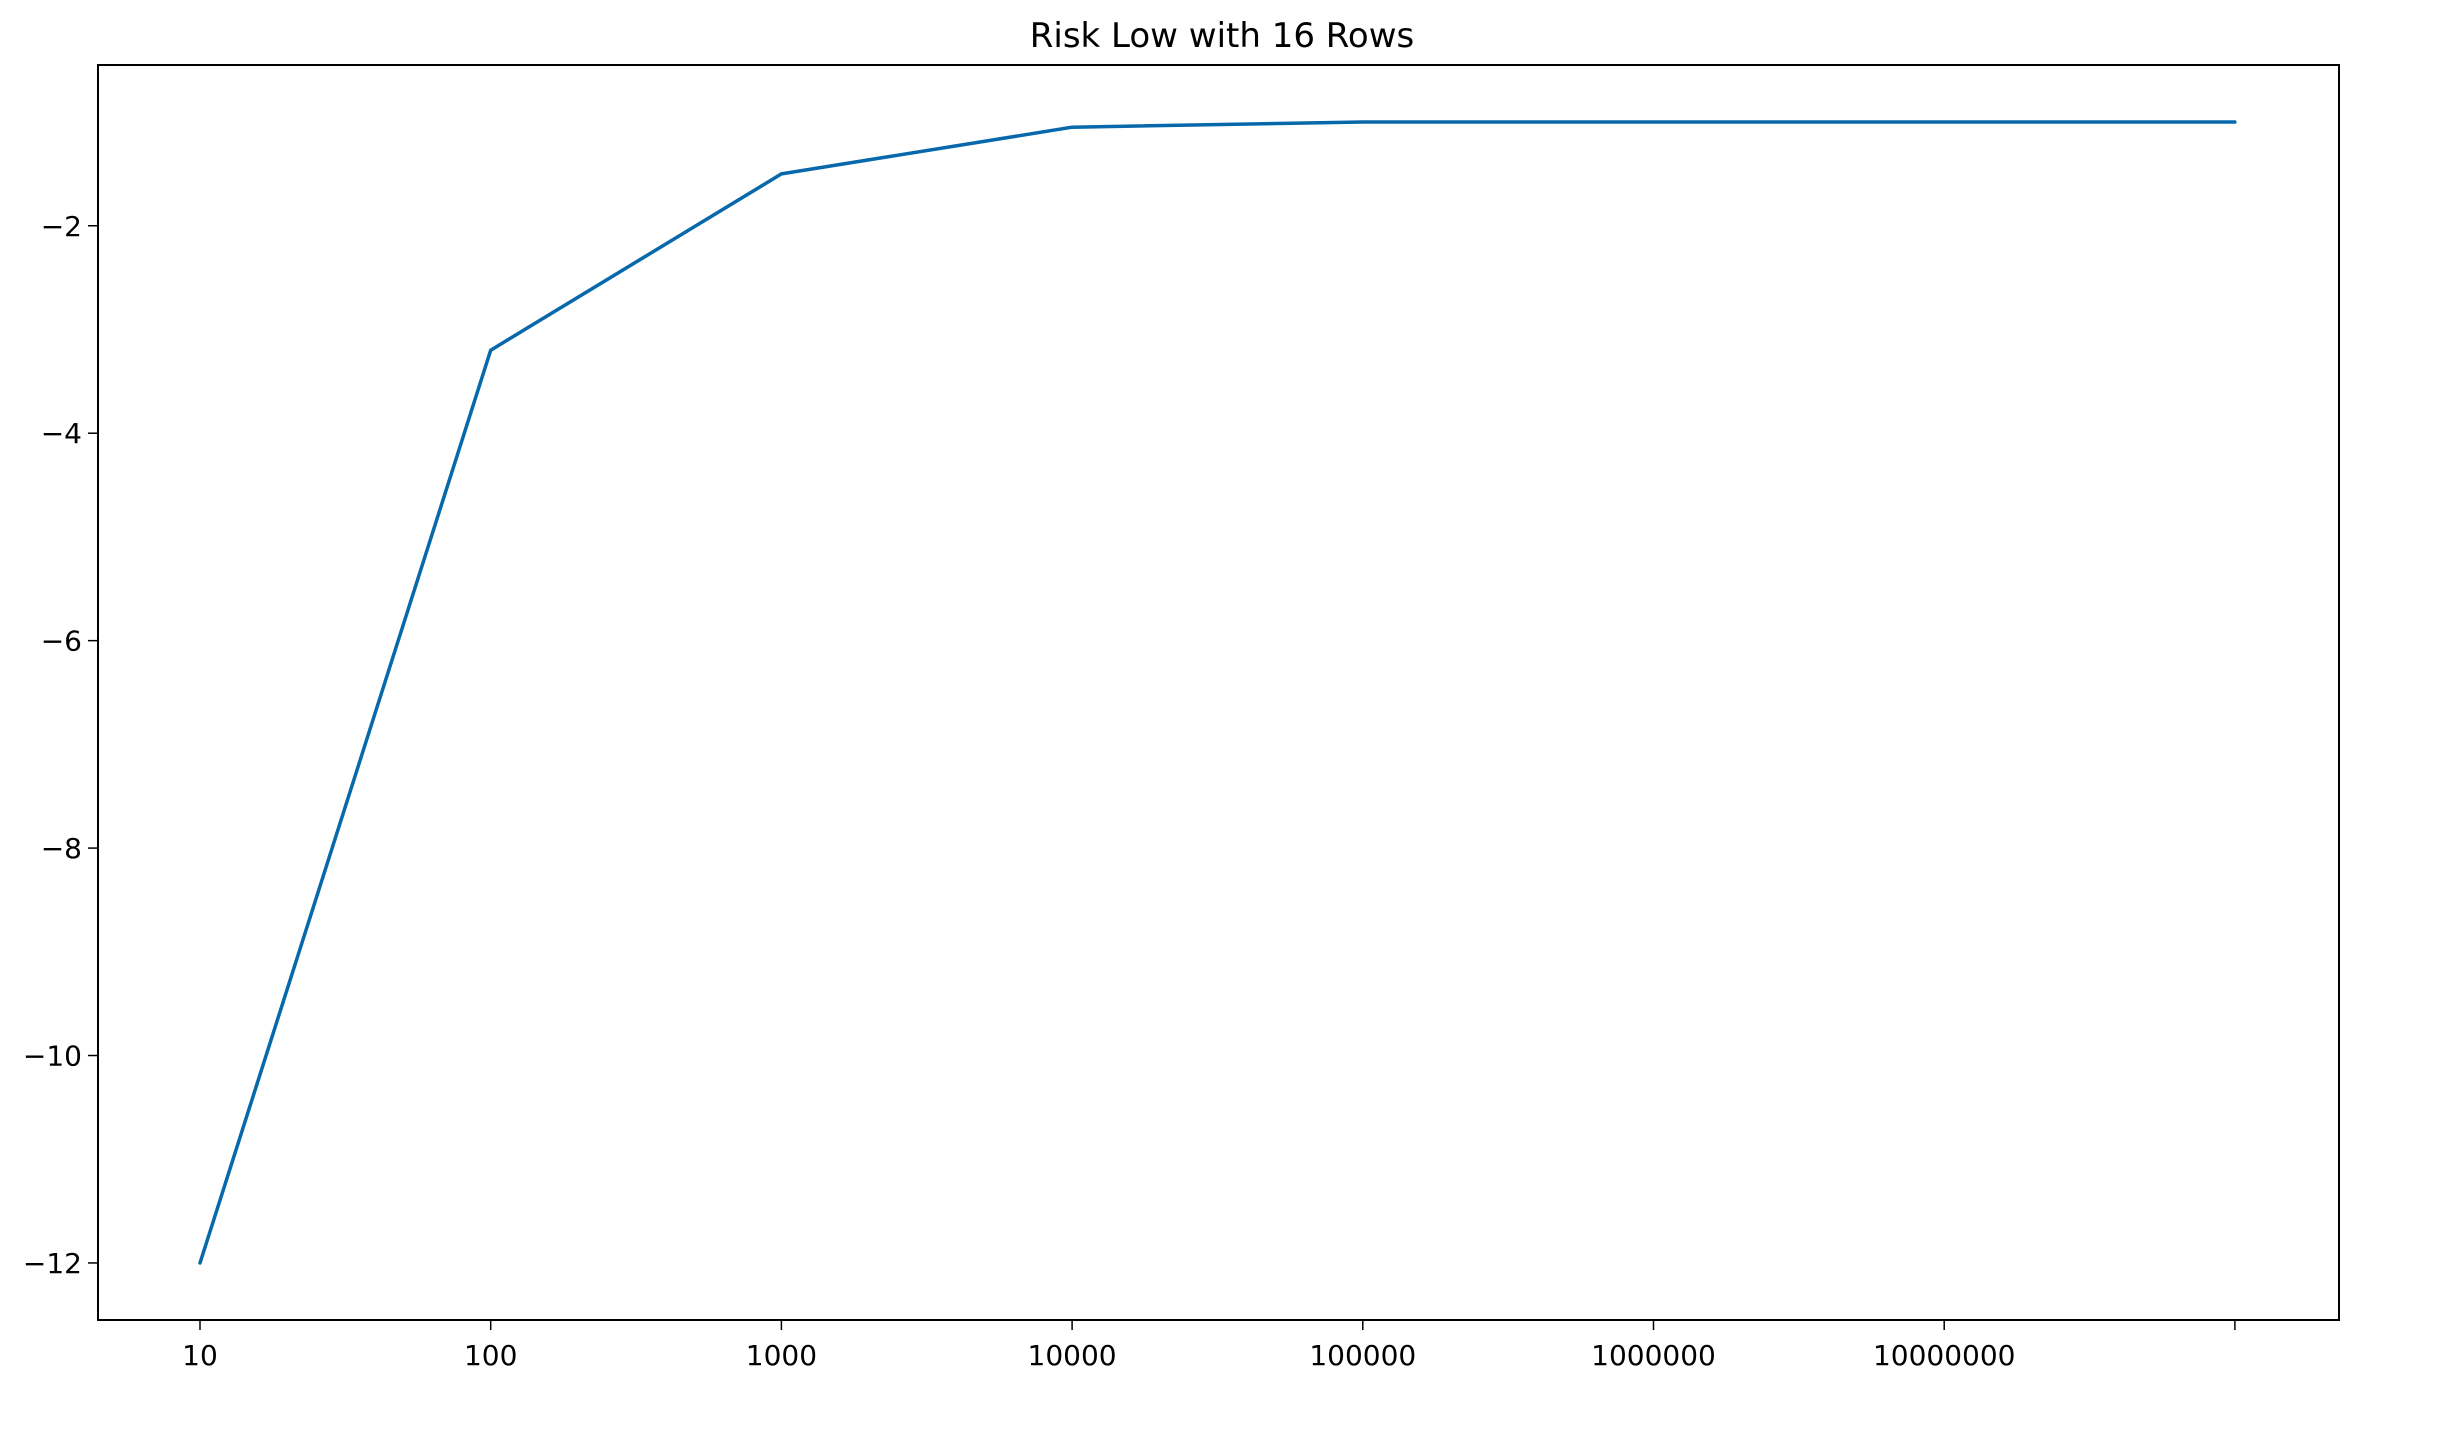 This screenshot has width=2462, height=1436. What do you see at coordinates (1944, 1355) in the screenshot?
I see `x-tick-label: 10000000` at bounding box center [1944, 1355].